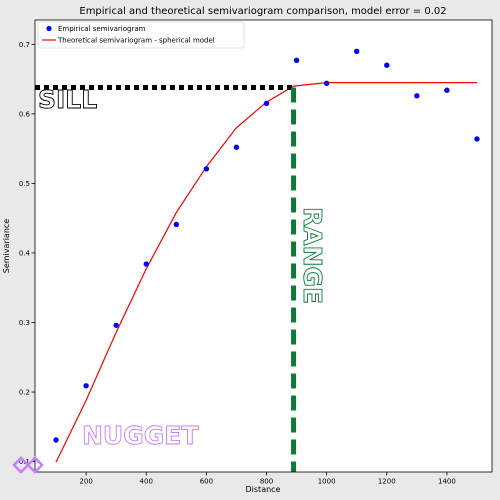 The width and height of the screenshot is (500, 500). What do you see at coordinates (146, 482) in the screenshot?
I see `x-tick-label: 400` at bounding box center [146, 482].